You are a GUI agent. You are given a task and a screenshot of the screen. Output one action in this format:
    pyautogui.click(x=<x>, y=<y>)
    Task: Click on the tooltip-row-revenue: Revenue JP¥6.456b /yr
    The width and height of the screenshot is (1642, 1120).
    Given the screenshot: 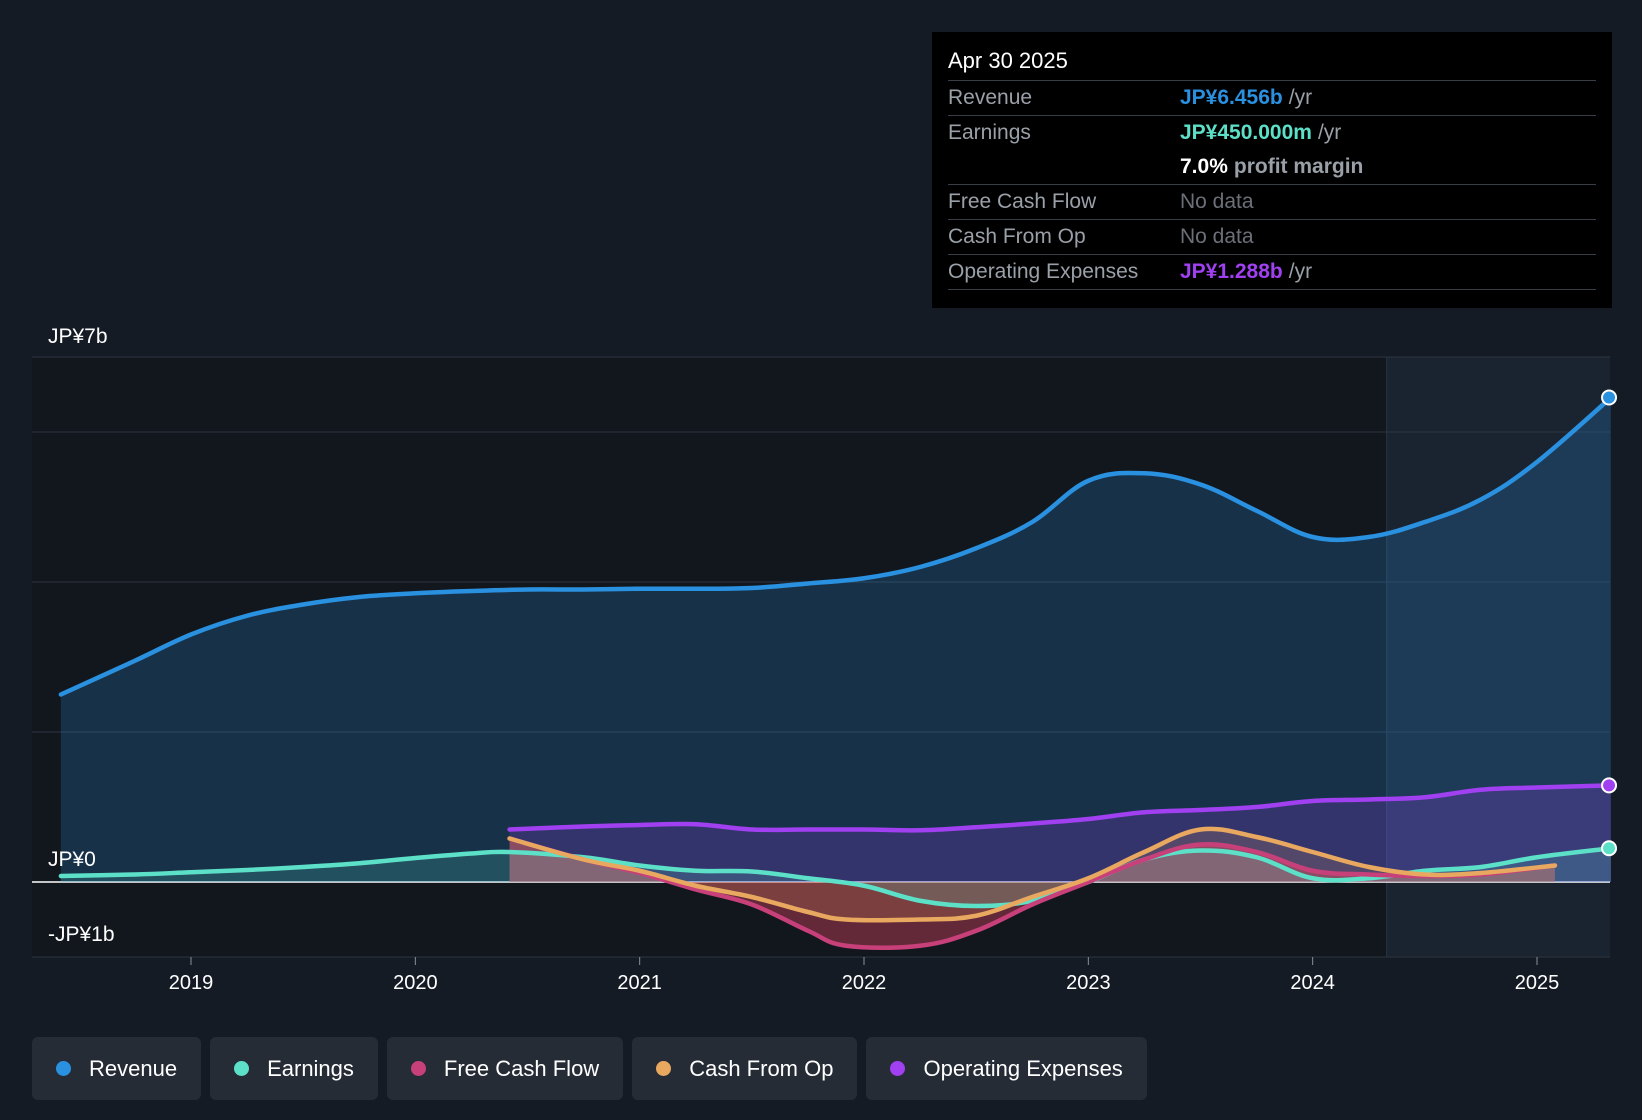 What is the action you would take?
    pyautogui.click(x=1272, y=98)
    